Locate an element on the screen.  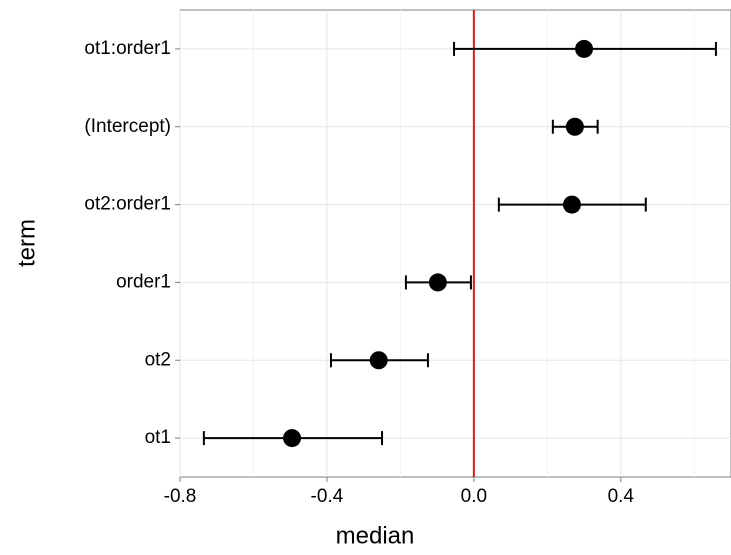
y-tick-label: order1 is located at coordinates (143, 281).